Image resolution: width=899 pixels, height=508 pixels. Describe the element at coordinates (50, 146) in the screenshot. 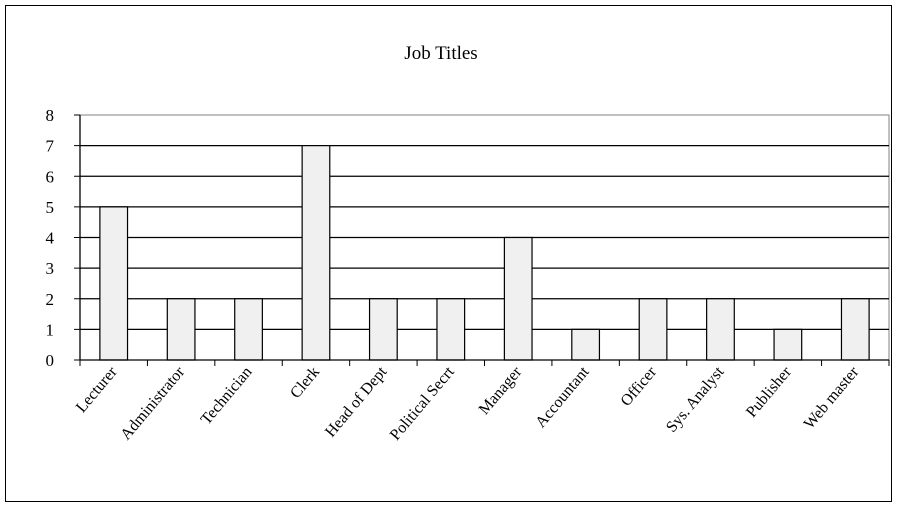

I see `y-tick-label: 7` at that location.